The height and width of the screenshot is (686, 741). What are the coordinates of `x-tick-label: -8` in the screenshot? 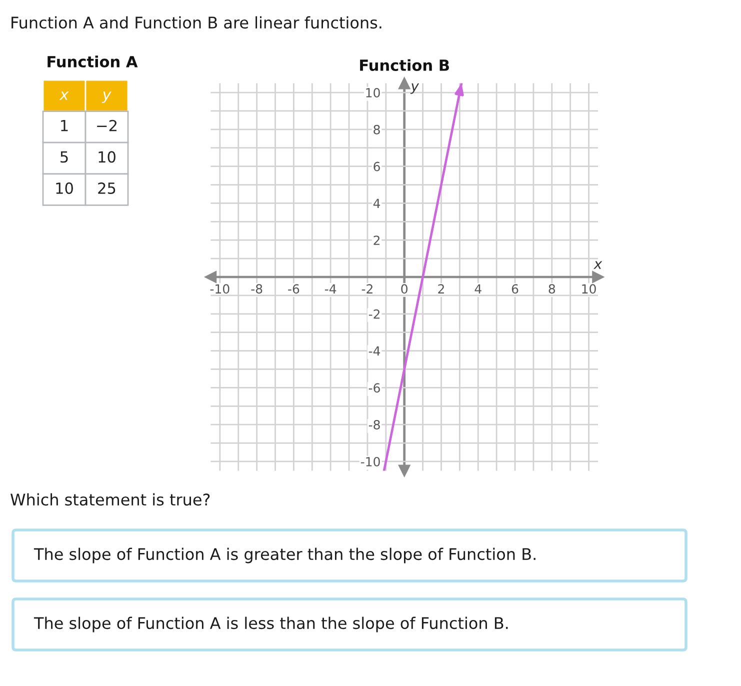 It's located at (256, 289).